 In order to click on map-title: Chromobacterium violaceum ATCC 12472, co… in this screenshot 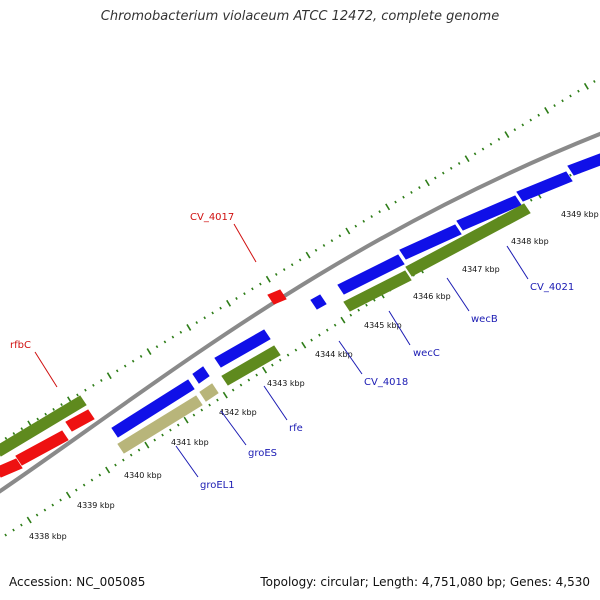, I will do `click(300, 16)`.